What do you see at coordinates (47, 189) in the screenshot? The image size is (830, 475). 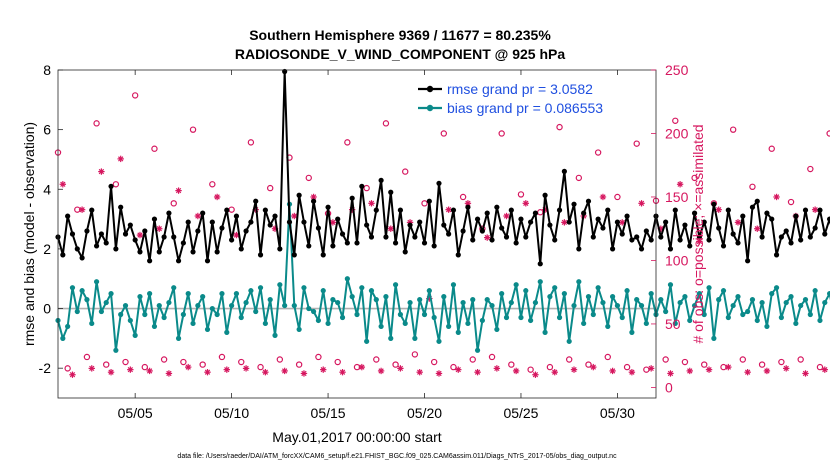 I see `y-left-tick-label: 4` at bounding box center [47, 189].